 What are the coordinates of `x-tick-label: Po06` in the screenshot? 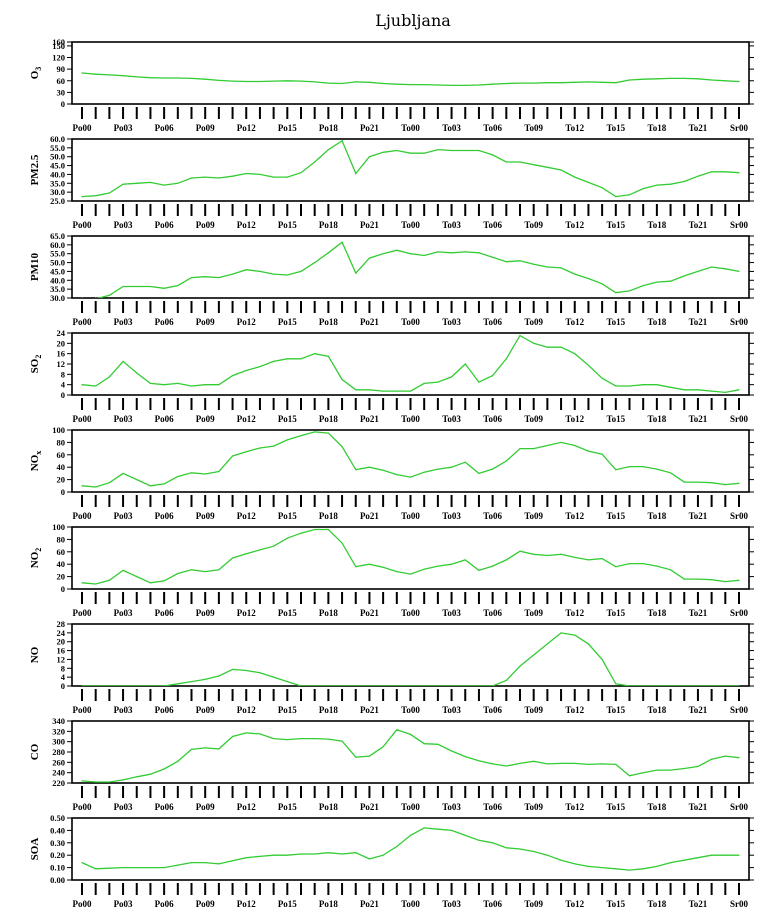 It's located at (164, 904).